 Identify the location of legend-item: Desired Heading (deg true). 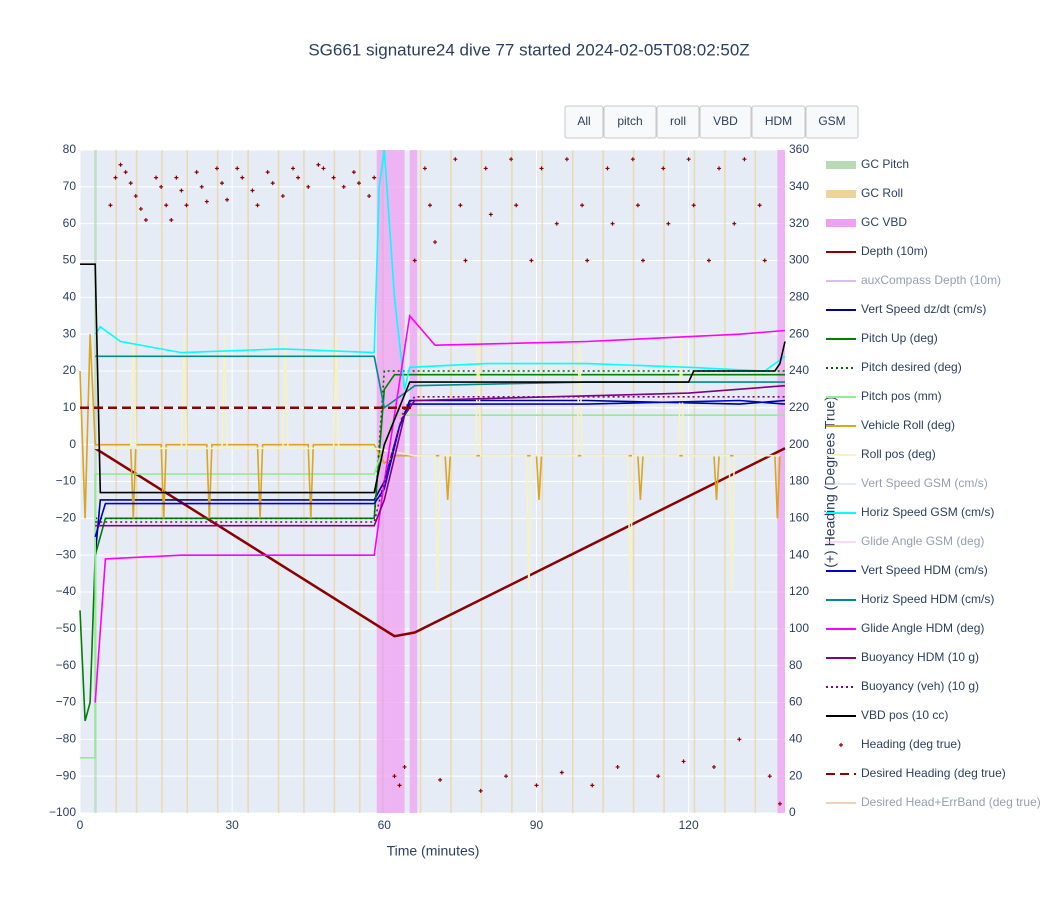
(916, 773).